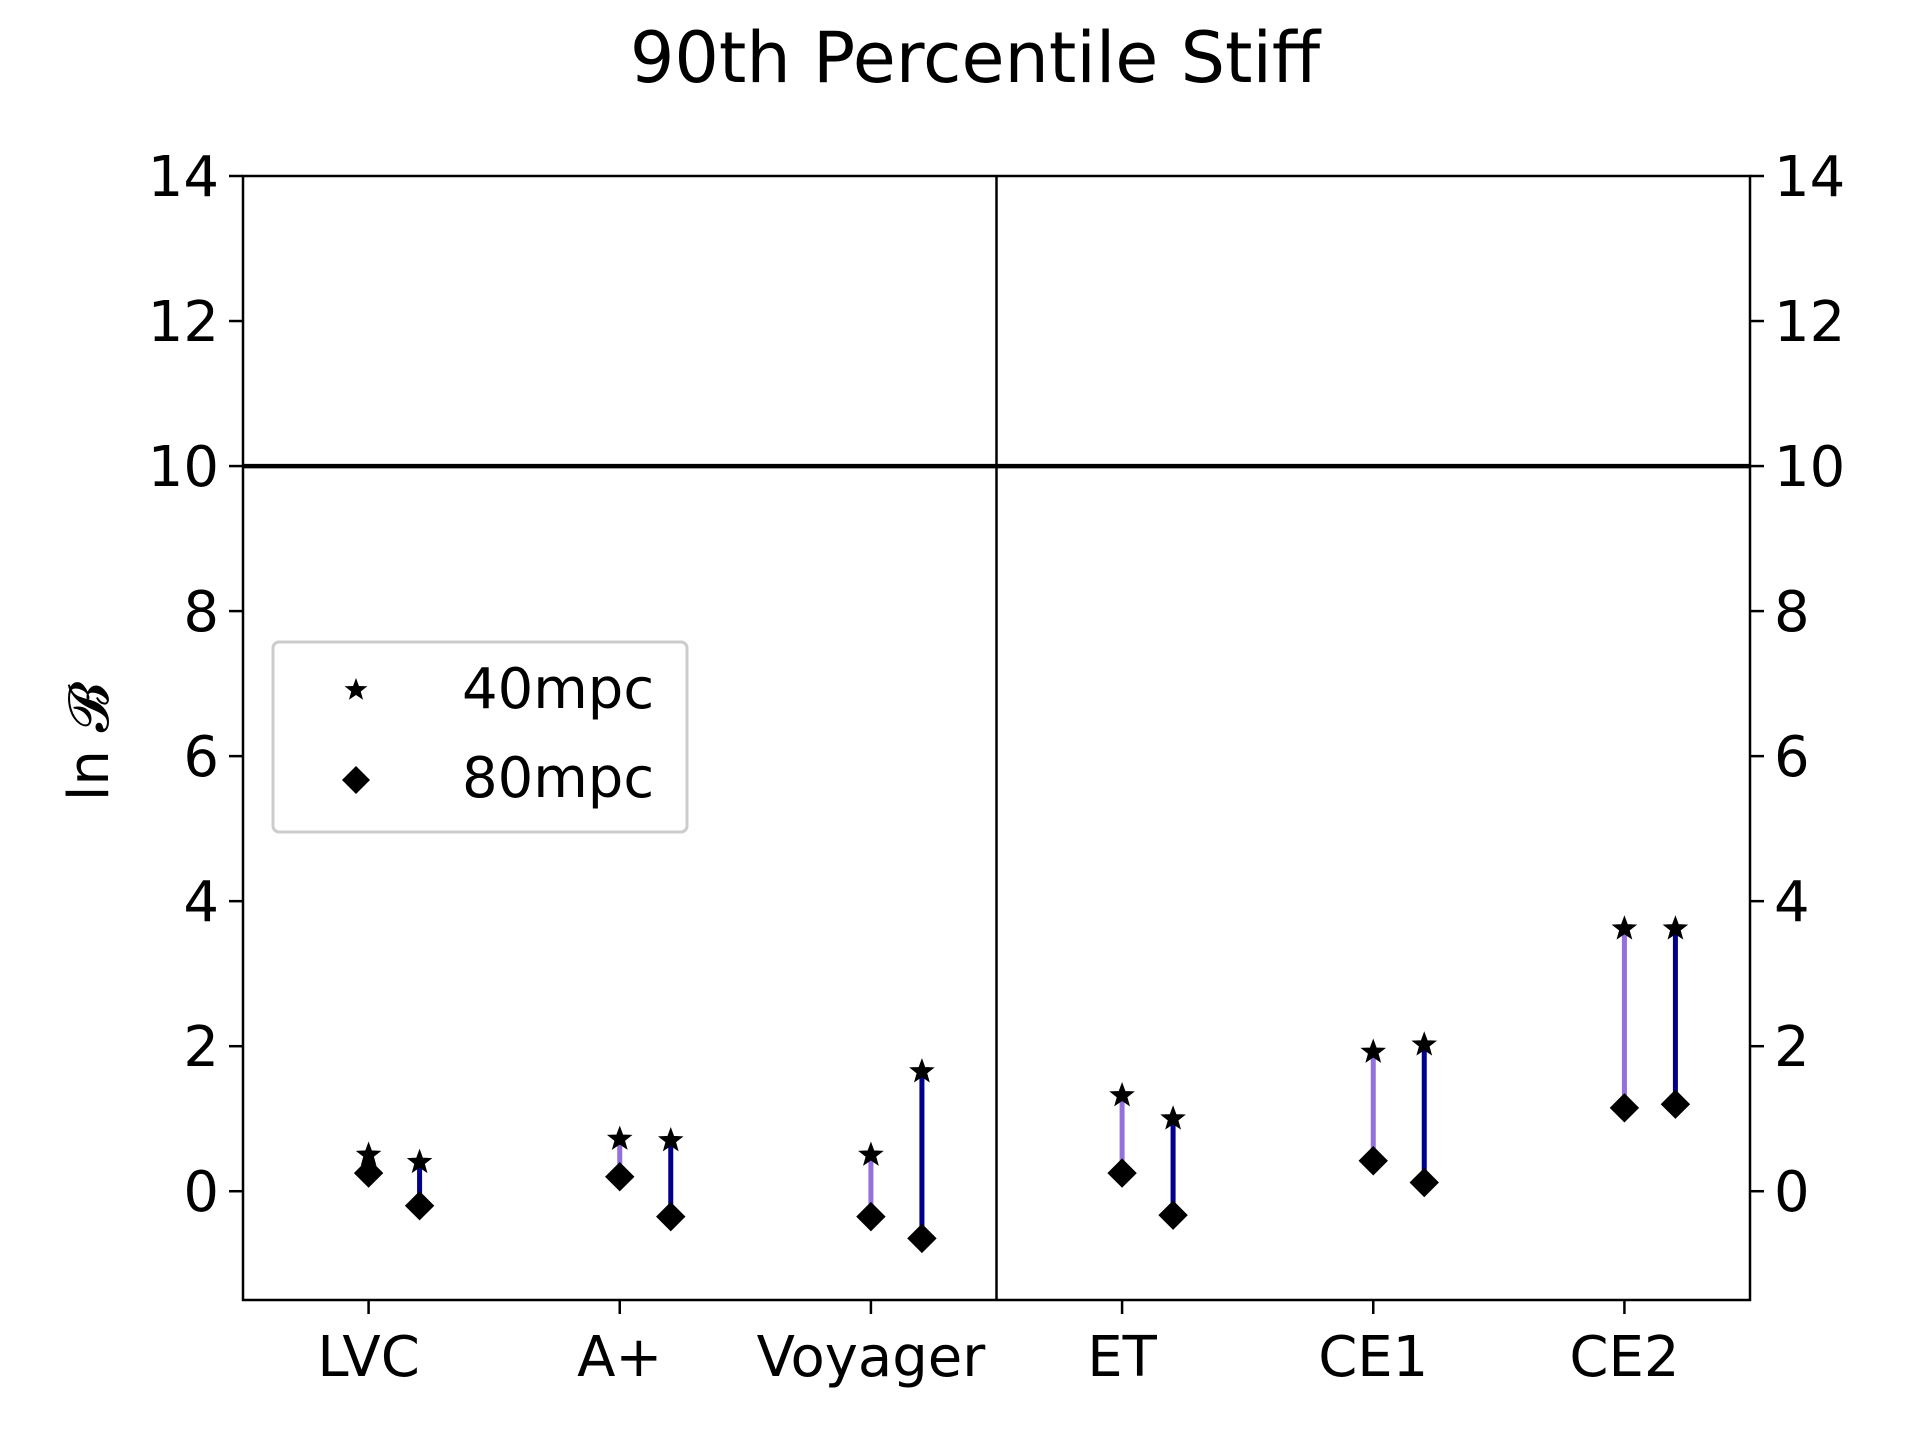 Image resolution: width=1920 pixels, height=1445 pixels. What do you see at coordinates (1624, 1357) in the screenshot?
I see `x-tick-label-ce2: CE2` at bounding box center [1624, 1357].